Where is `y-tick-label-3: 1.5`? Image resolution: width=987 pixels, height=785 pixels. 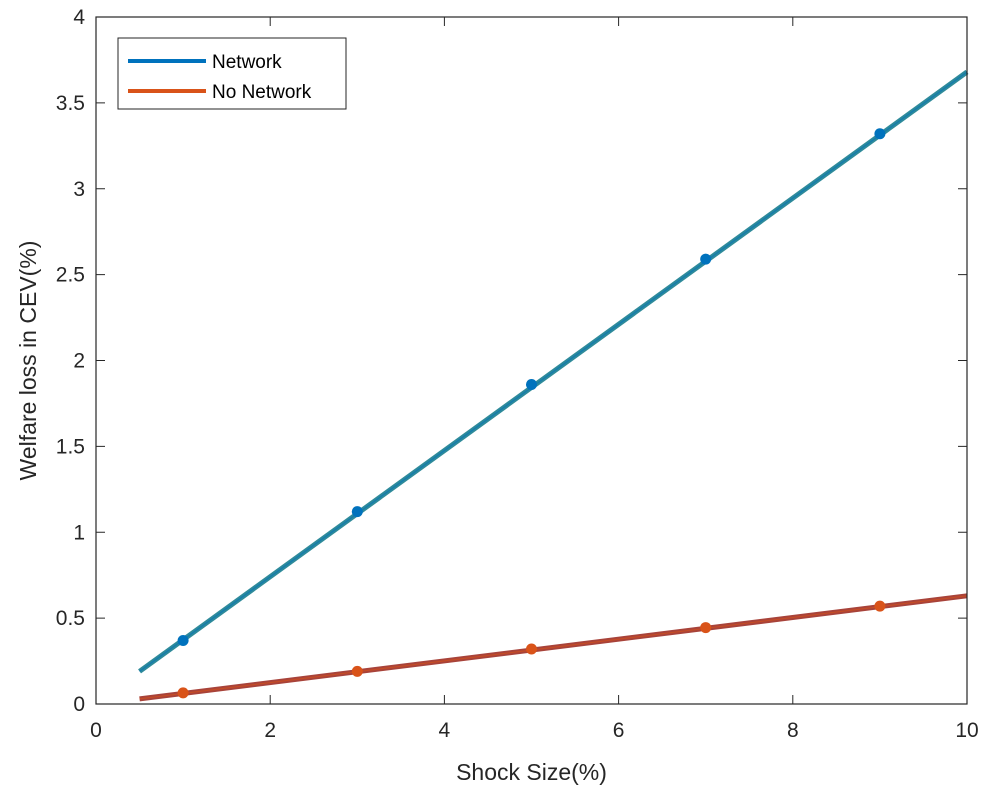
y-tick-label-3: 1.5 is located at coordinates (70, 446).